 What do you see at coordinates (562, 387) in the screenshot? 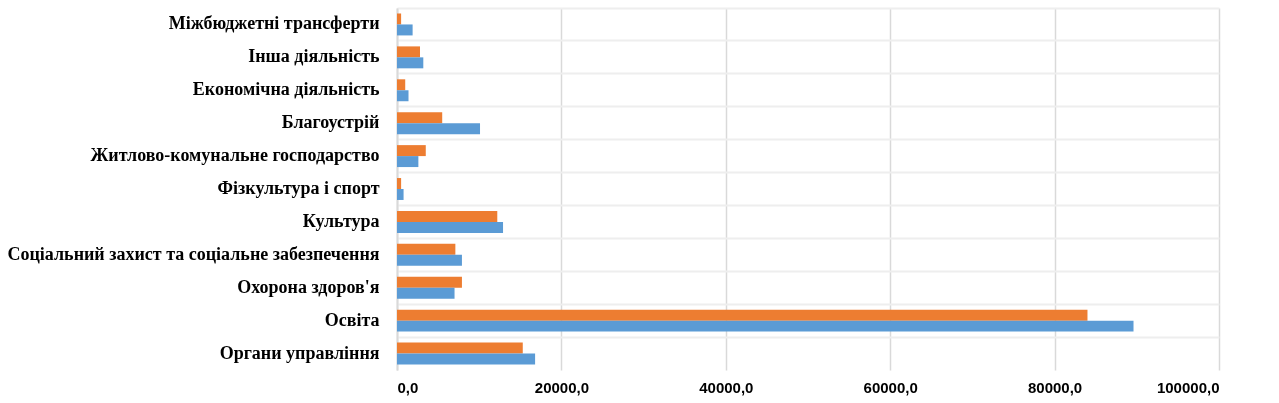
I see `x-tick-label: 20000,0` at bounding box center [562, 387].